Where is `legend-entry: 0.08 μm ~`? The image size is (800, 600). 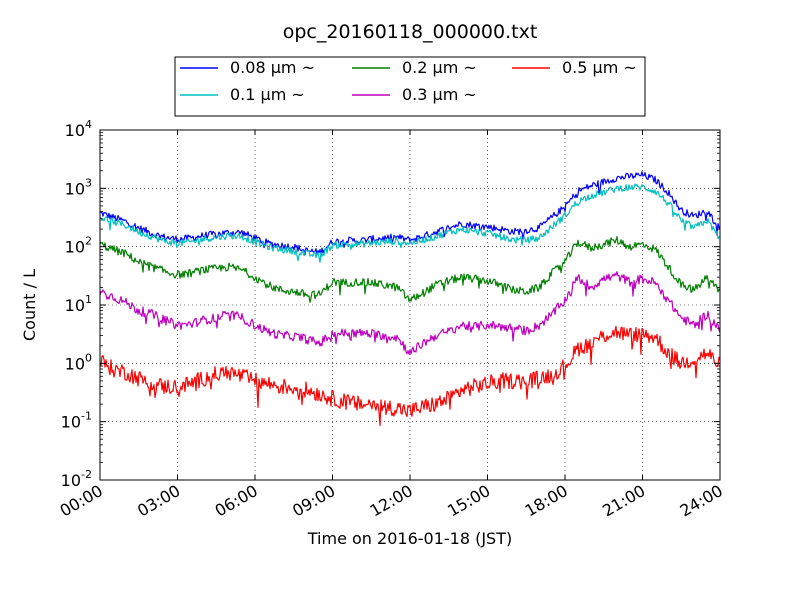
legend-entry: 0.08 μm ~ is located at coordinates (272, 67).